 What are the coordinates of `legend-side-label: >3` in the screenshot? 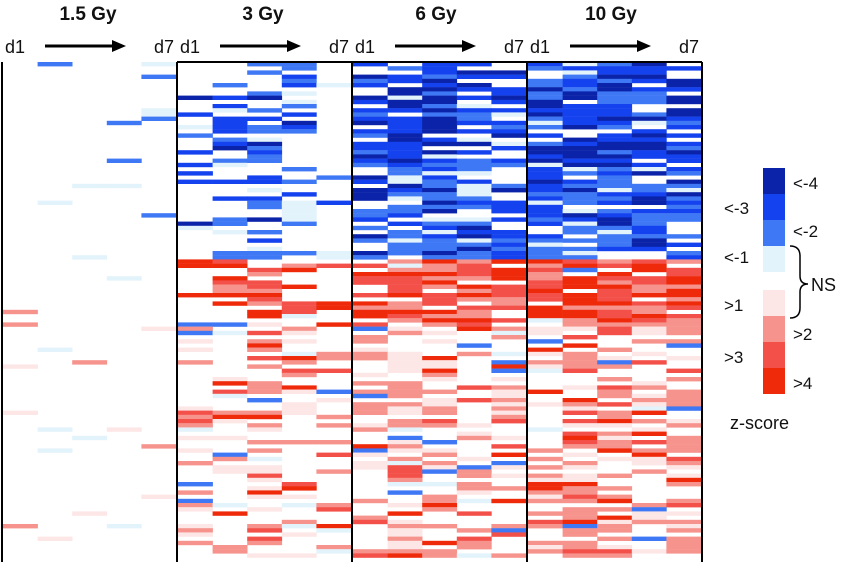 It's located at (733, 357).